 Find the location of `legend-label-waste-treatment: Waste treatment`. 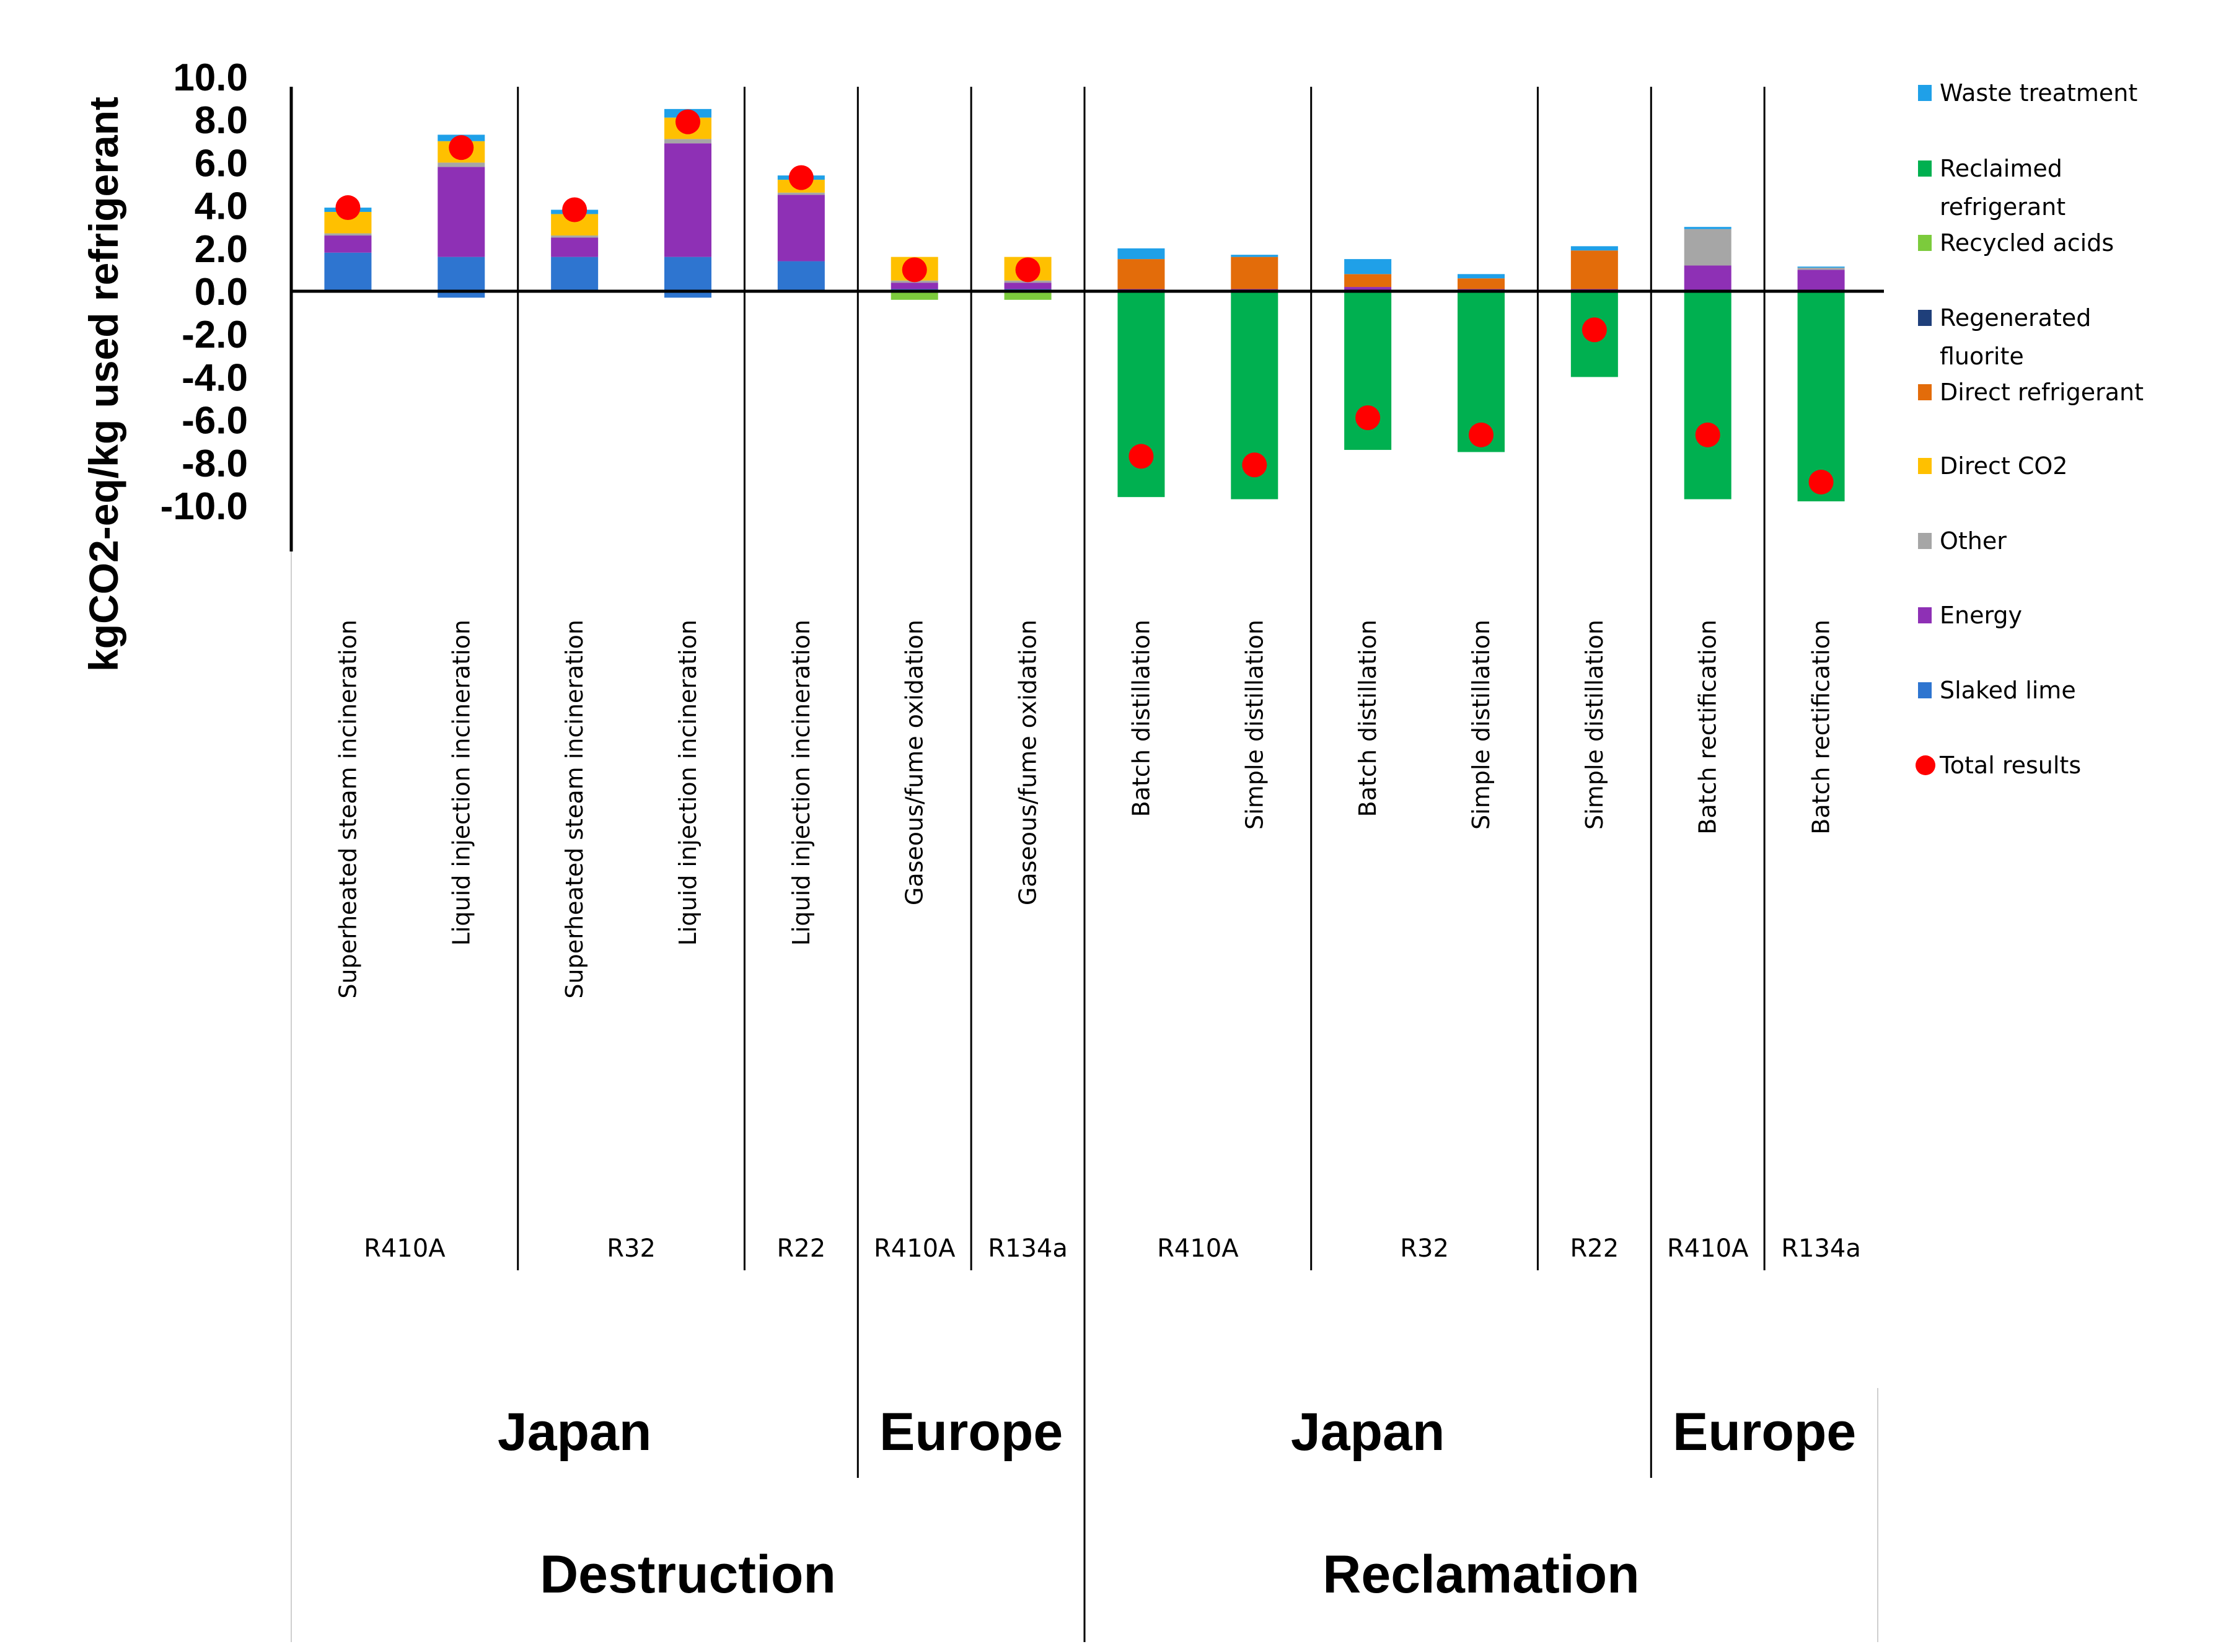

legend-label-waste-treatment: Waste treatment is located at coordinates (2038, 93).